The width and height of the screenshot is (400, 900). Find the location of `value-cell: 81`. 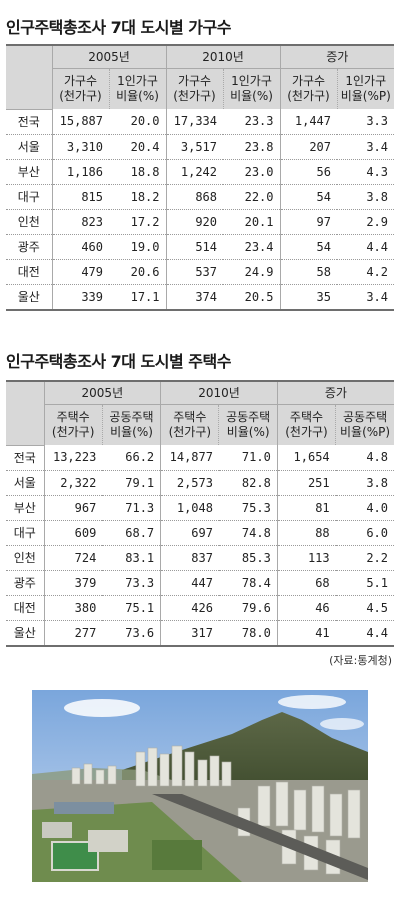

value-cell: 81 is located at coordinates (306, 508).